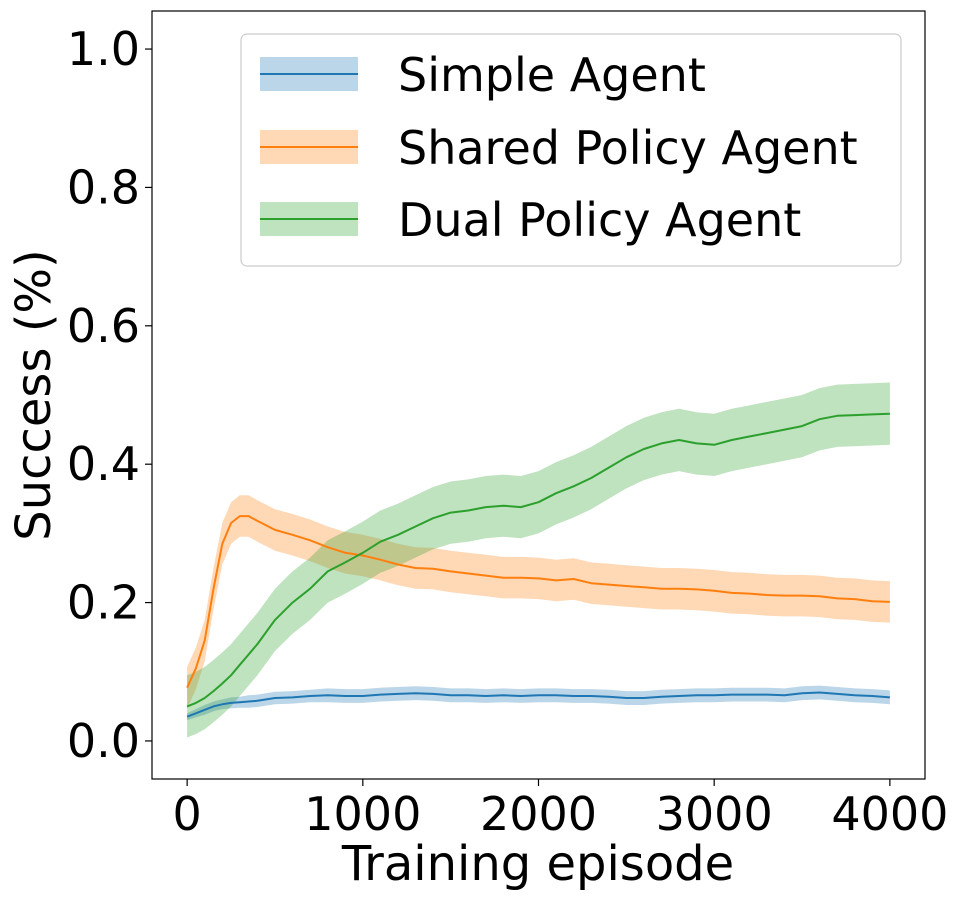 The image size is (962, 901). Describe the element at coordinates (109, 395) in the screenshot. I see `y-axis-ticks: 0.0 0.2 0.4 0.6 0.8 1.0` at that location.